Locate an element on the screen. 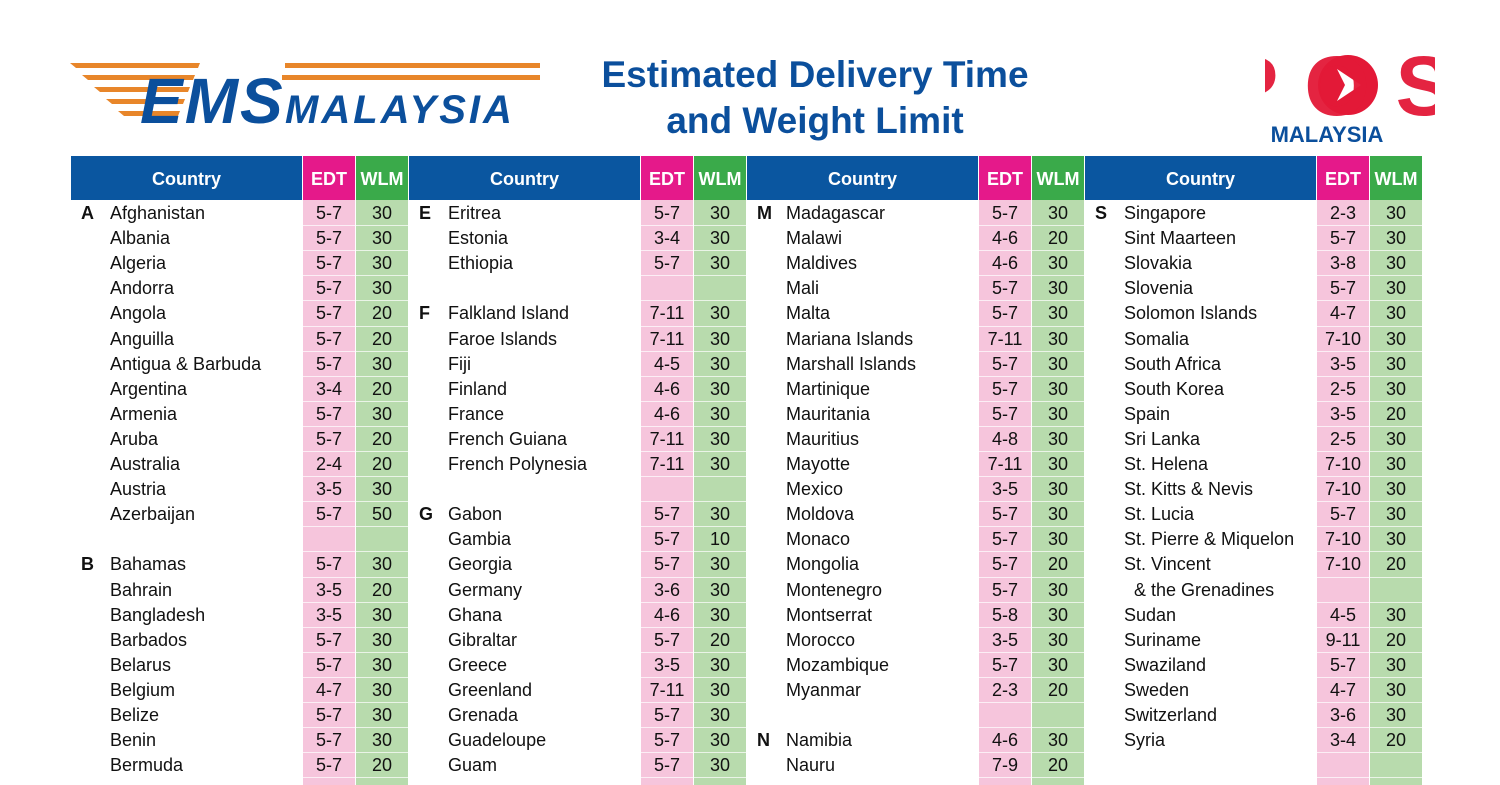 The width and height of the screenshot is (1500, 785). country-name: Mauritius is located at coordinates (823, 438).